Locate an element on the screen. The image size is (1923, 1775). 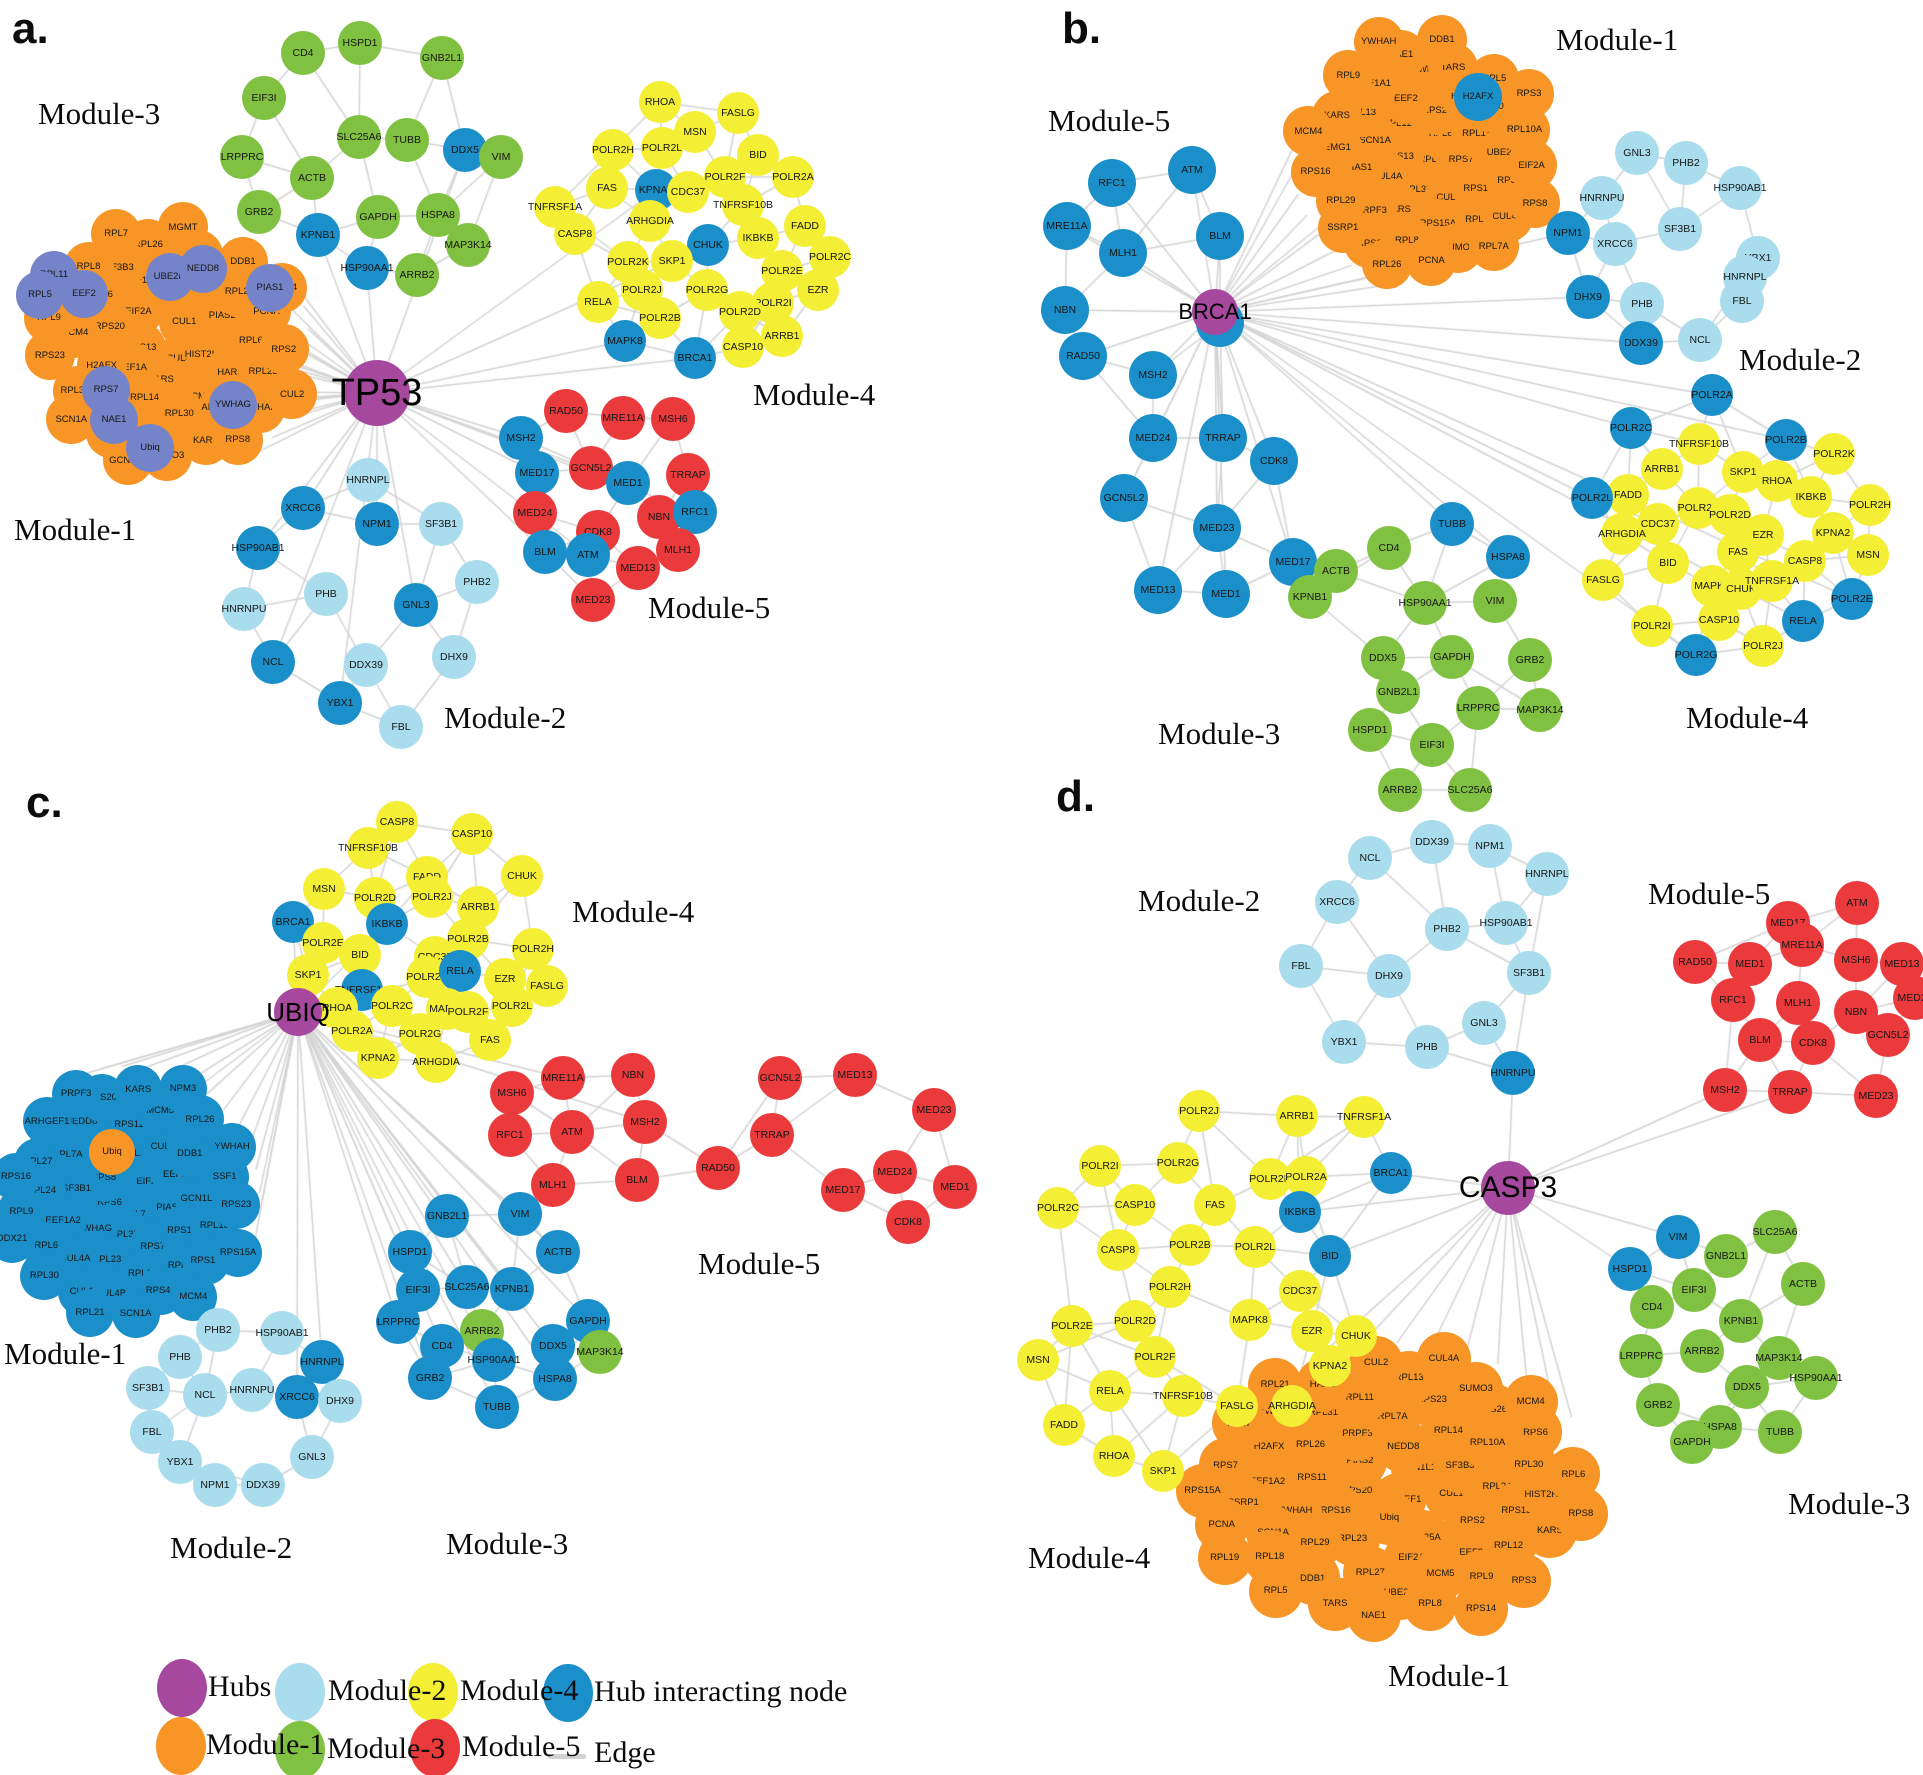
hub-casp3: CASP3 is located at coordinates (1508, 1188).